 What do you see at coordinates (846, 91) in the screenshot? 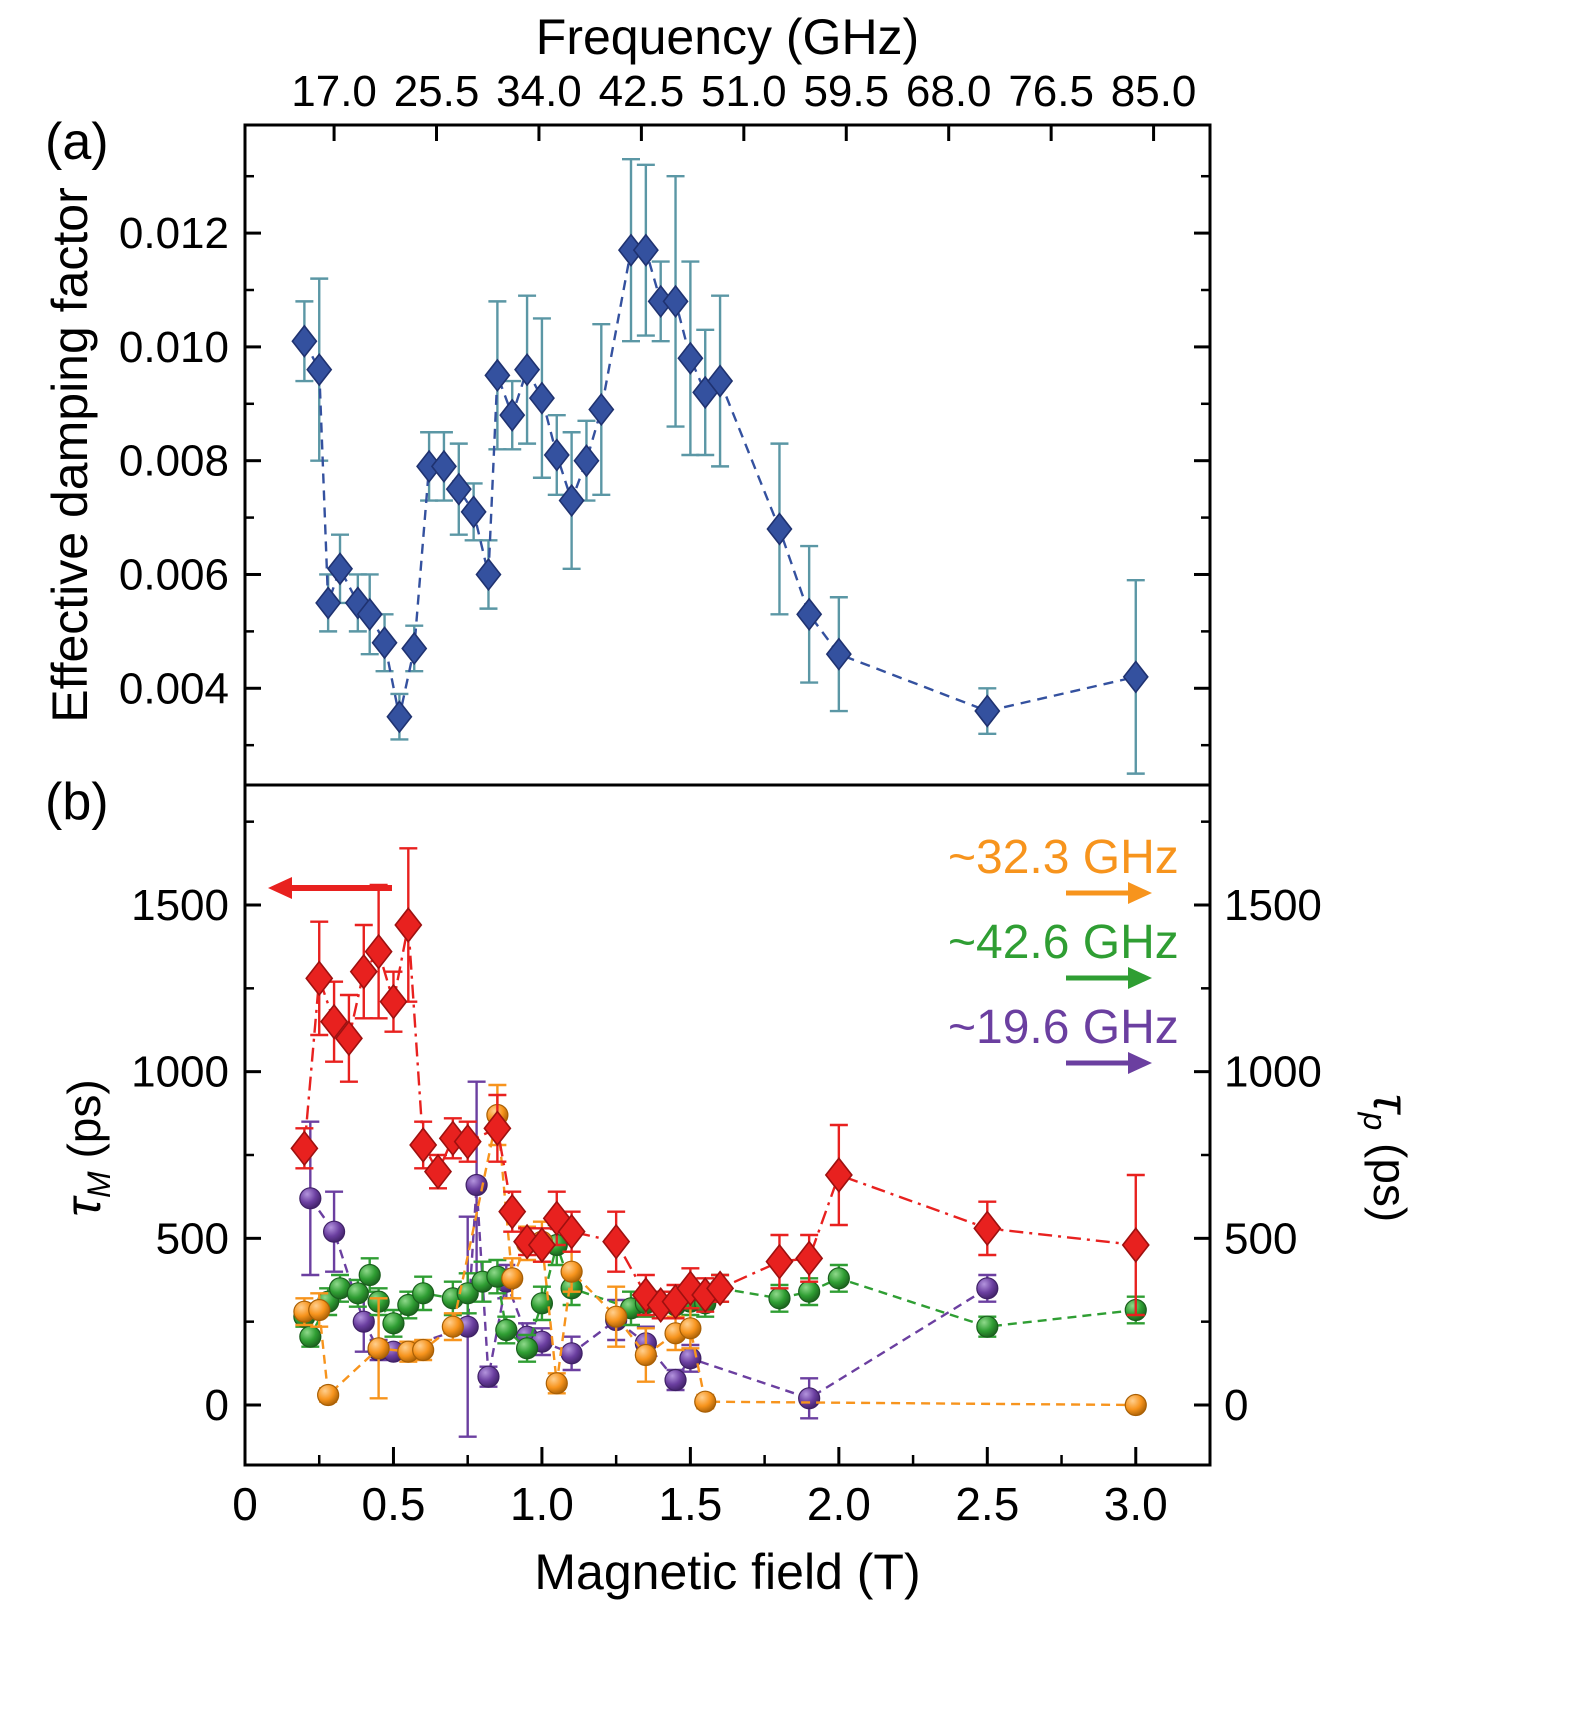
I see `svg-text: 59.5` at bounding box center [846, 91].